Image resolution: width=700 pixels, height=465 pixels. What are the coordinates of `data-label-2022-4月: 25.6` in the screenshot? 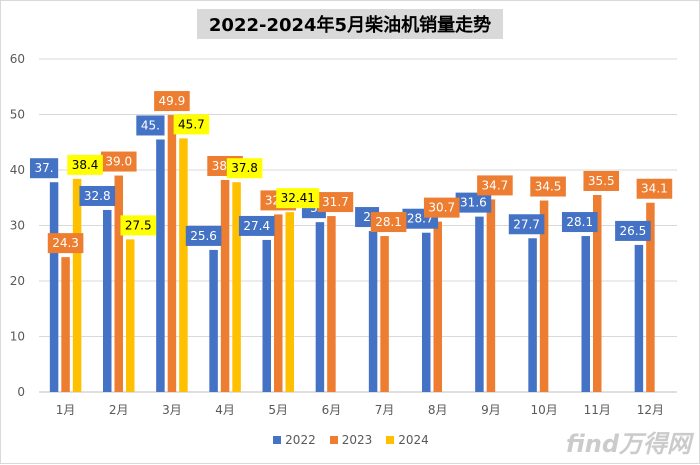 It's located at (203, 235).